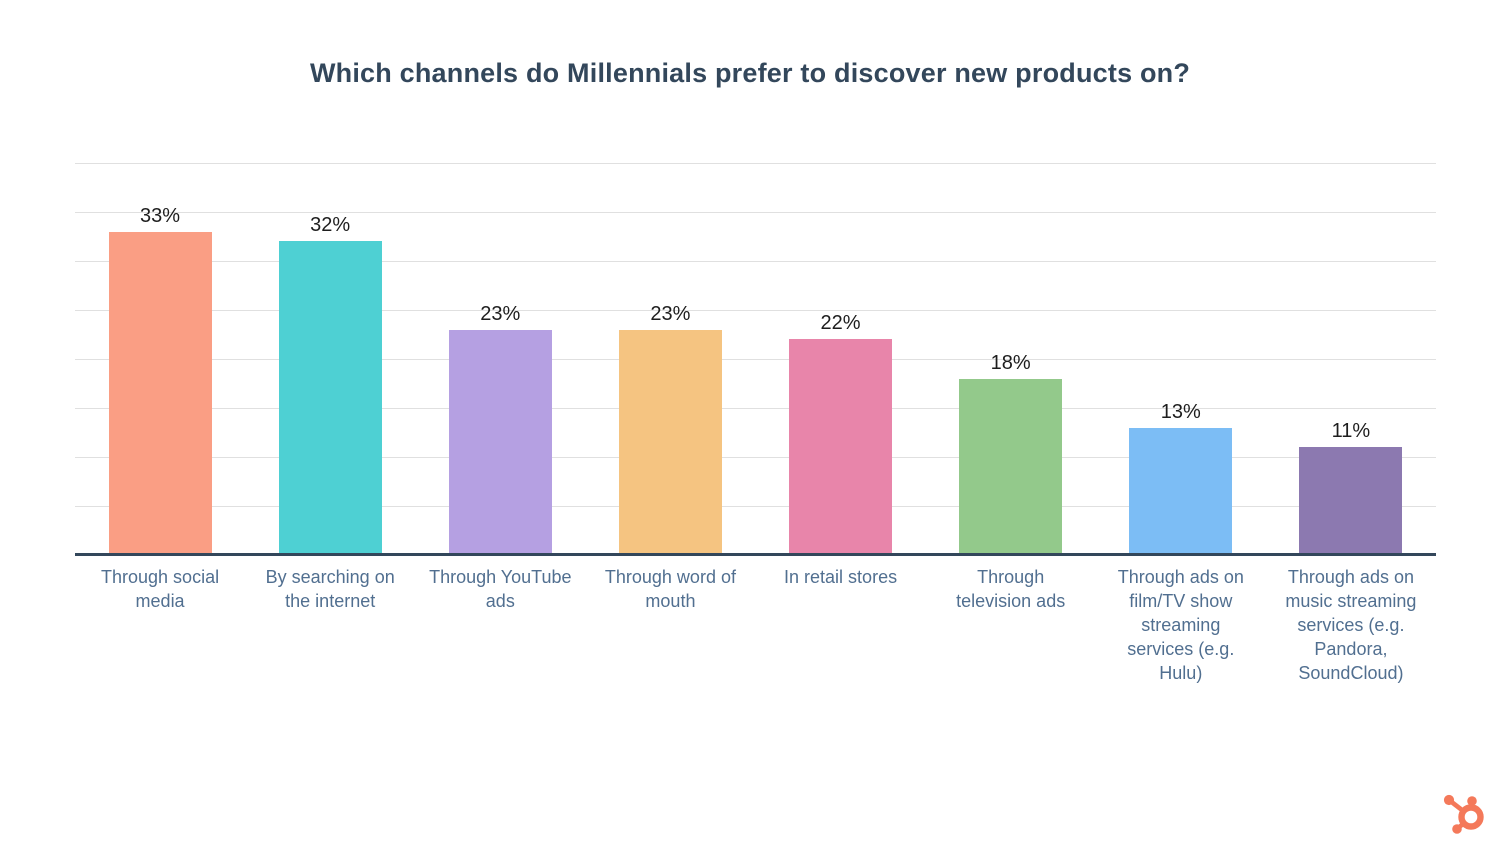  I want to click on bar-value-label-1: 33%, so click(160, 215).